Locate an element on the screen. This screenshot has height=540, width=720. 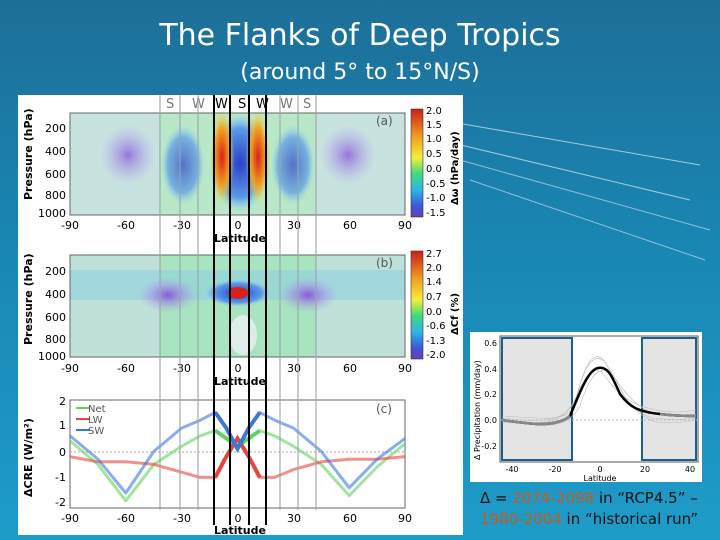
north-flank-box is located at coordinates (669, 399).